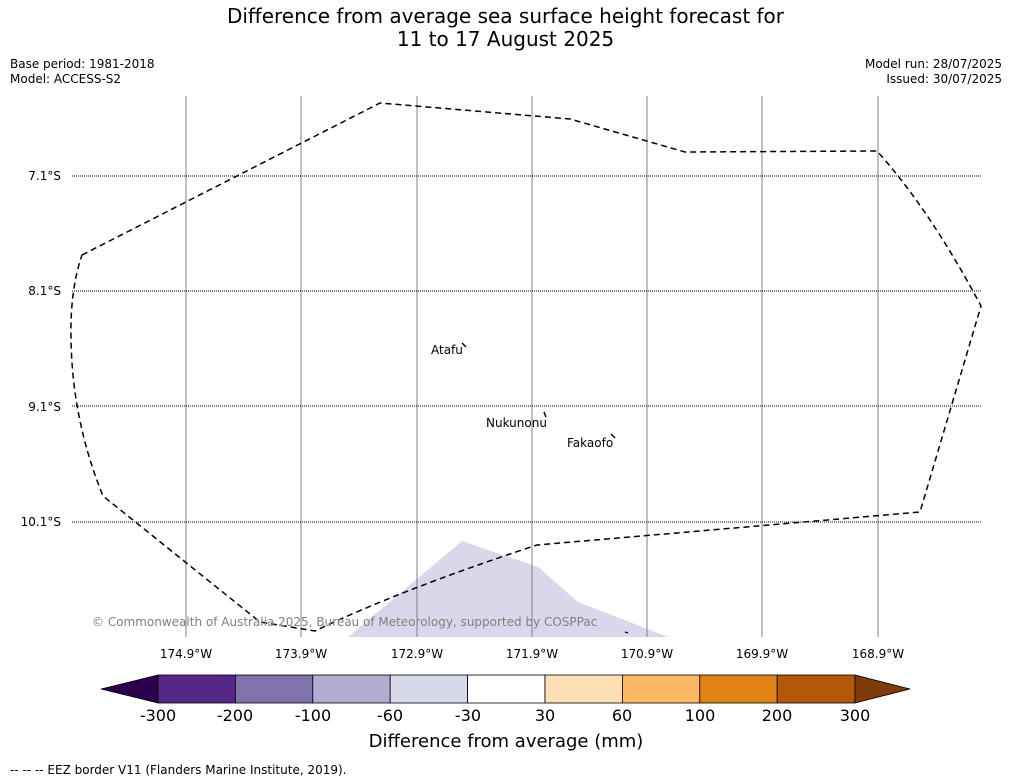 This screenshot has height=781, width=1011. Describe the element at coordinates (235, 715) in the screenshot. I see `colorbar-tick: -200` at that location.